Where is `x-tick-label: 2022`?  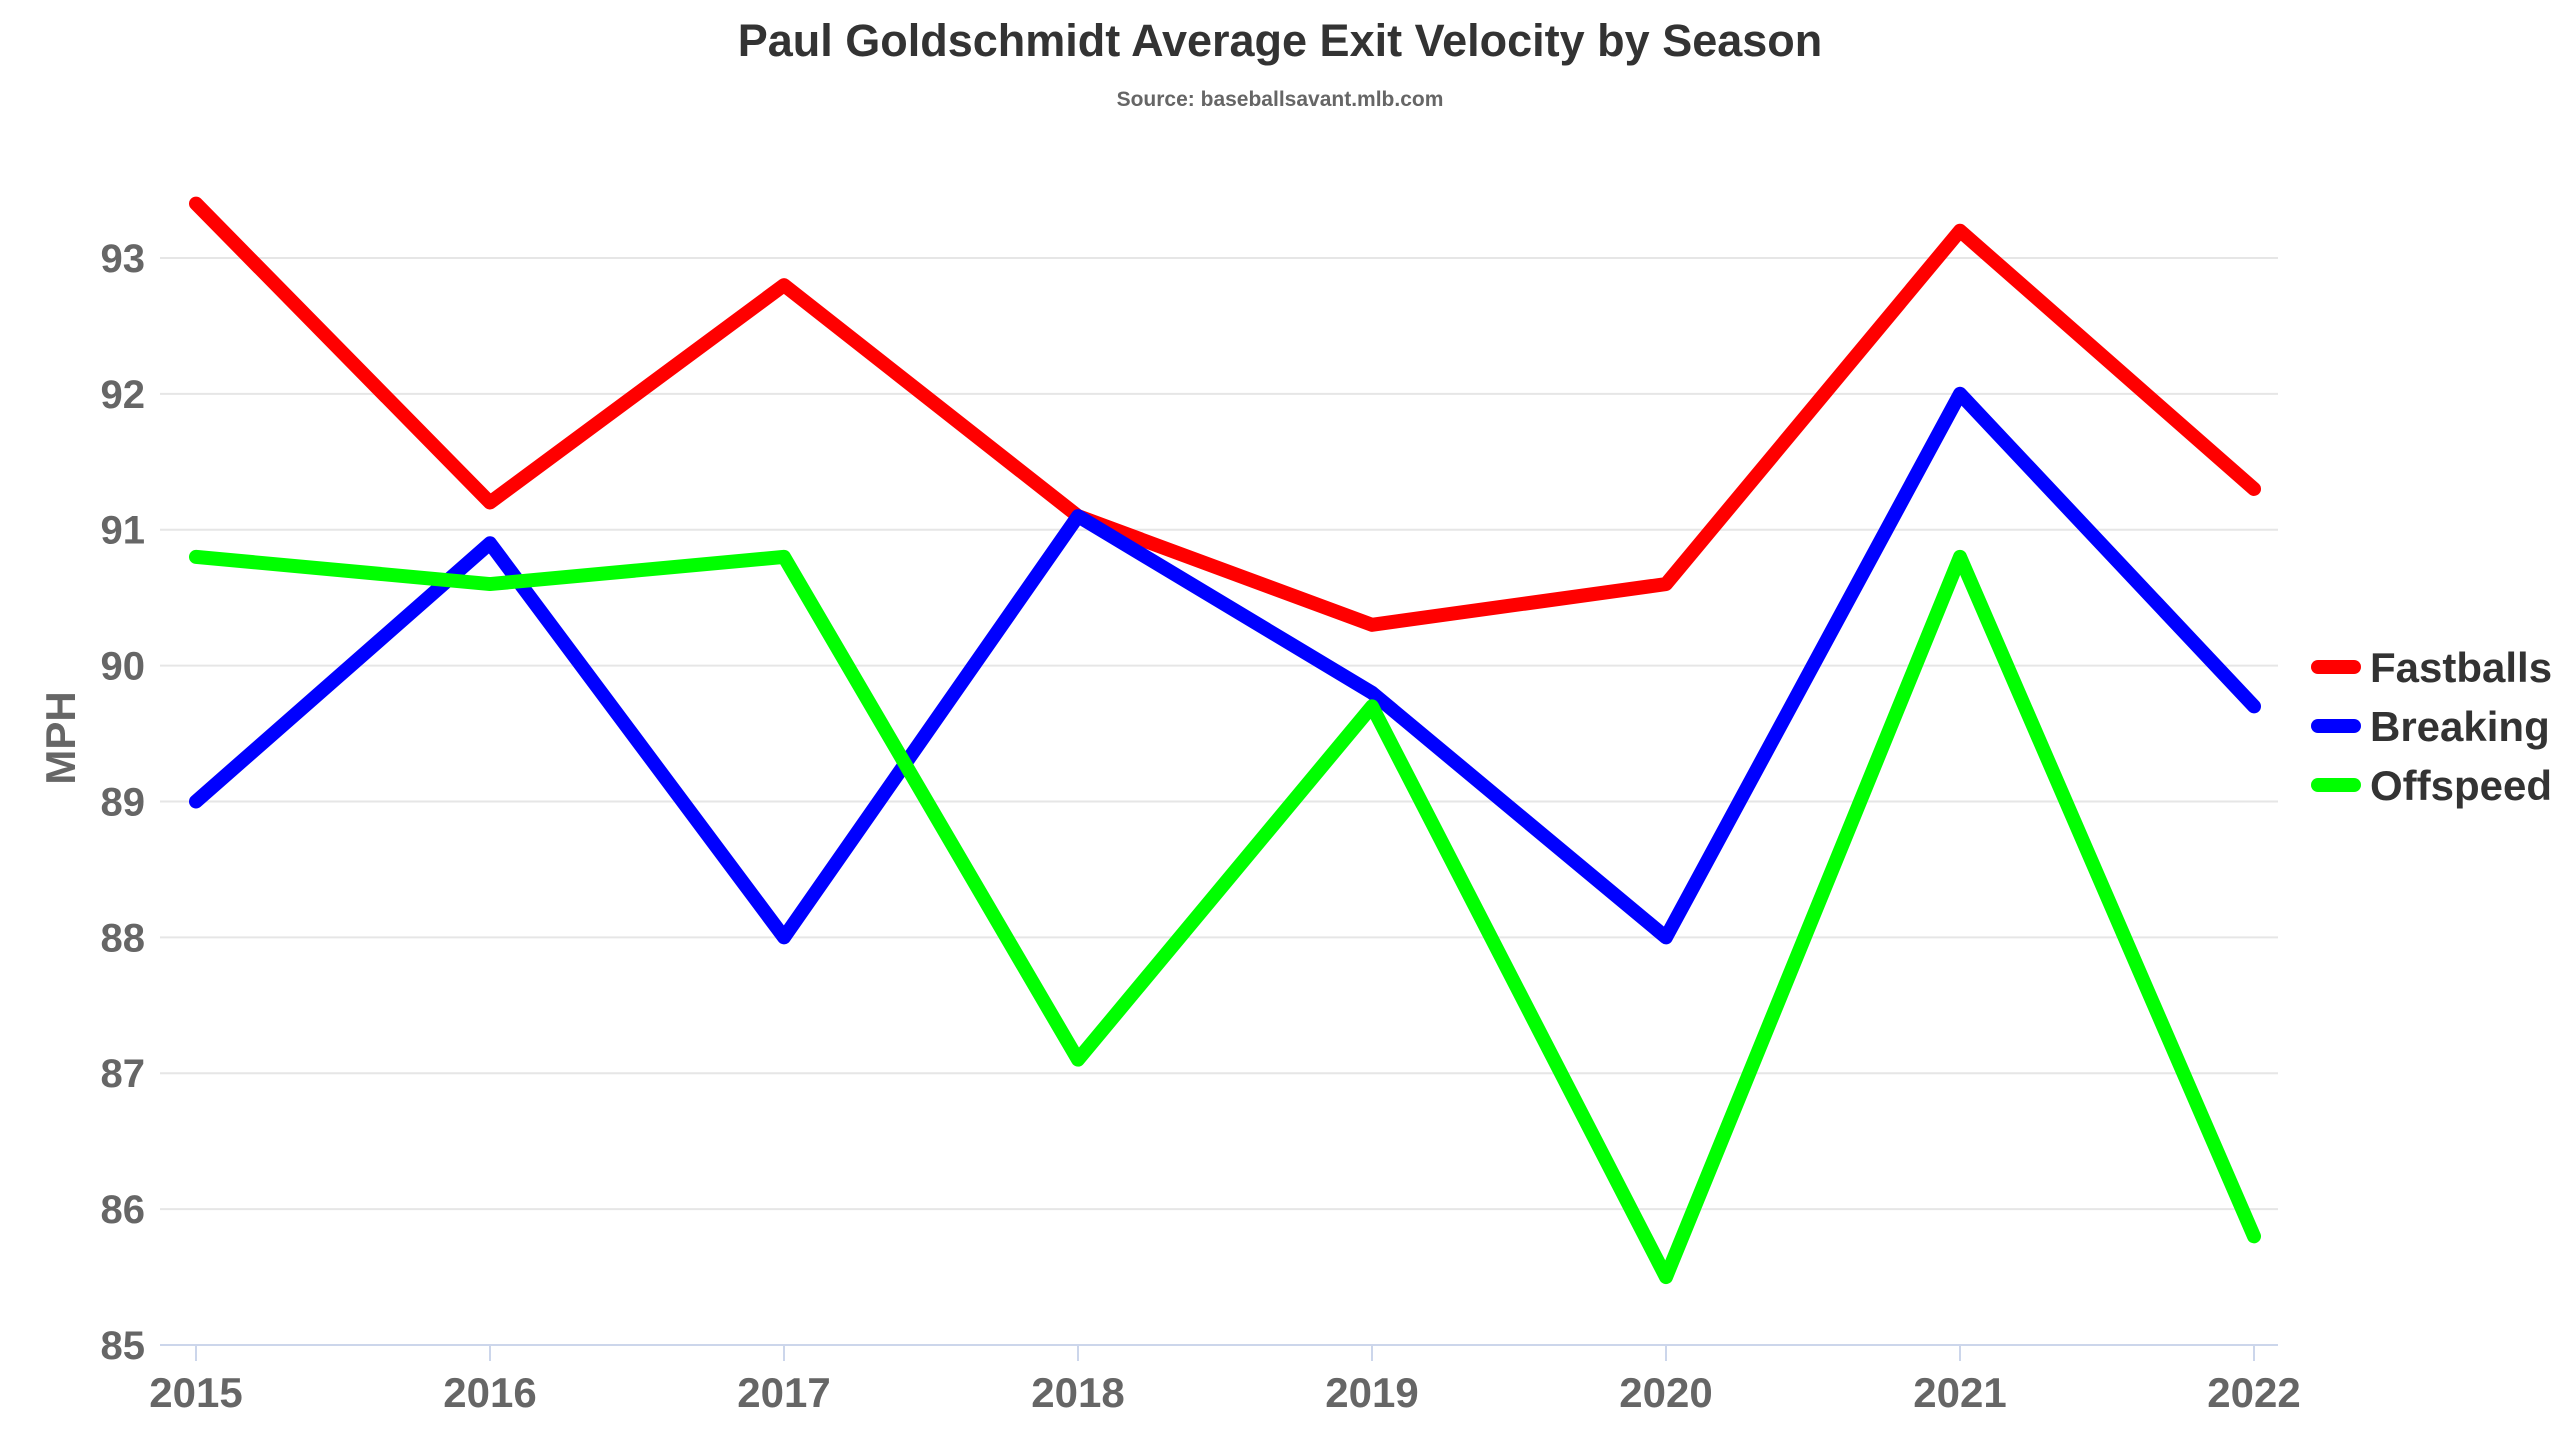 x-tick-label: 2022 is located at coordinates (2253, 1392).